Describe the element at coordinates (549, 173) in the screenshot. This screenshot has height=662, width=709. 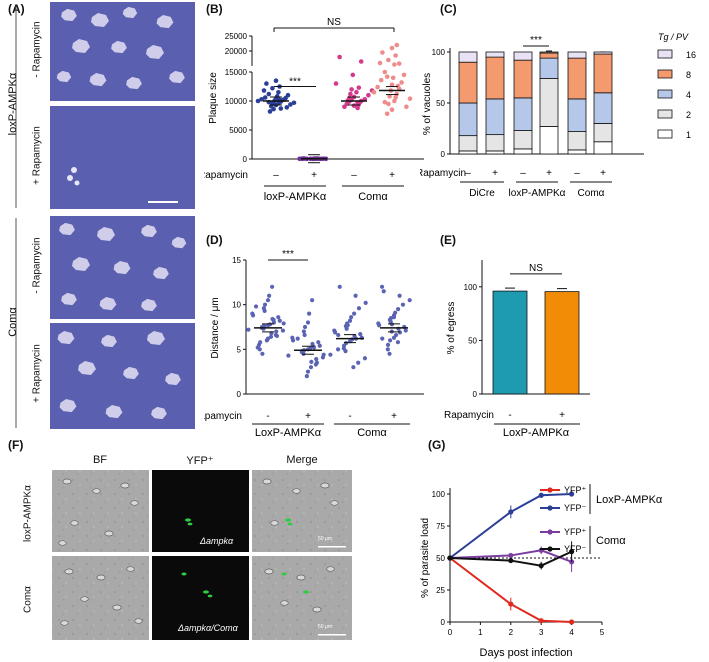
I see `c-treat-label: +` at that location.